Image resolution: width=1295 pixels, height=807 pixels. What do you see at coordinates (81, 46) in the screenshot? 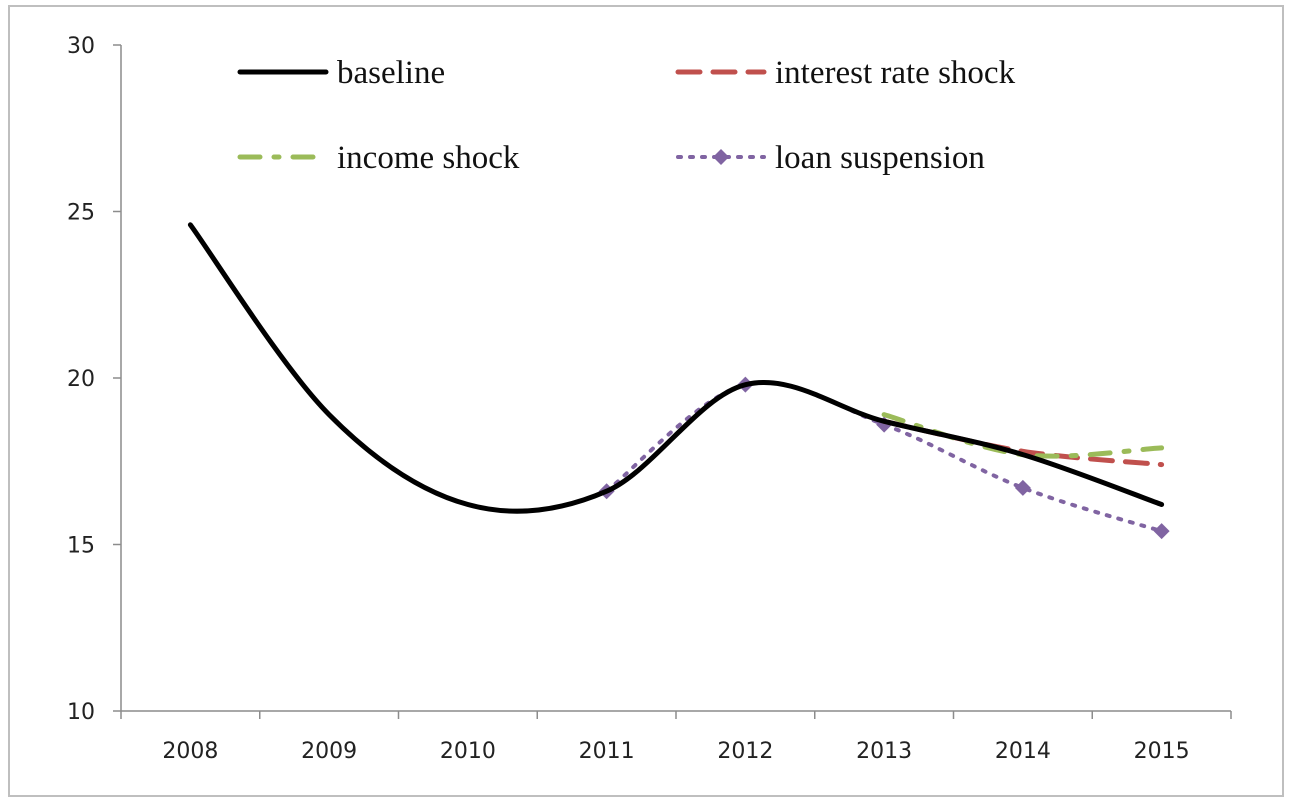
I see `y-tick-label: 30` at bounding box center [81, 46].